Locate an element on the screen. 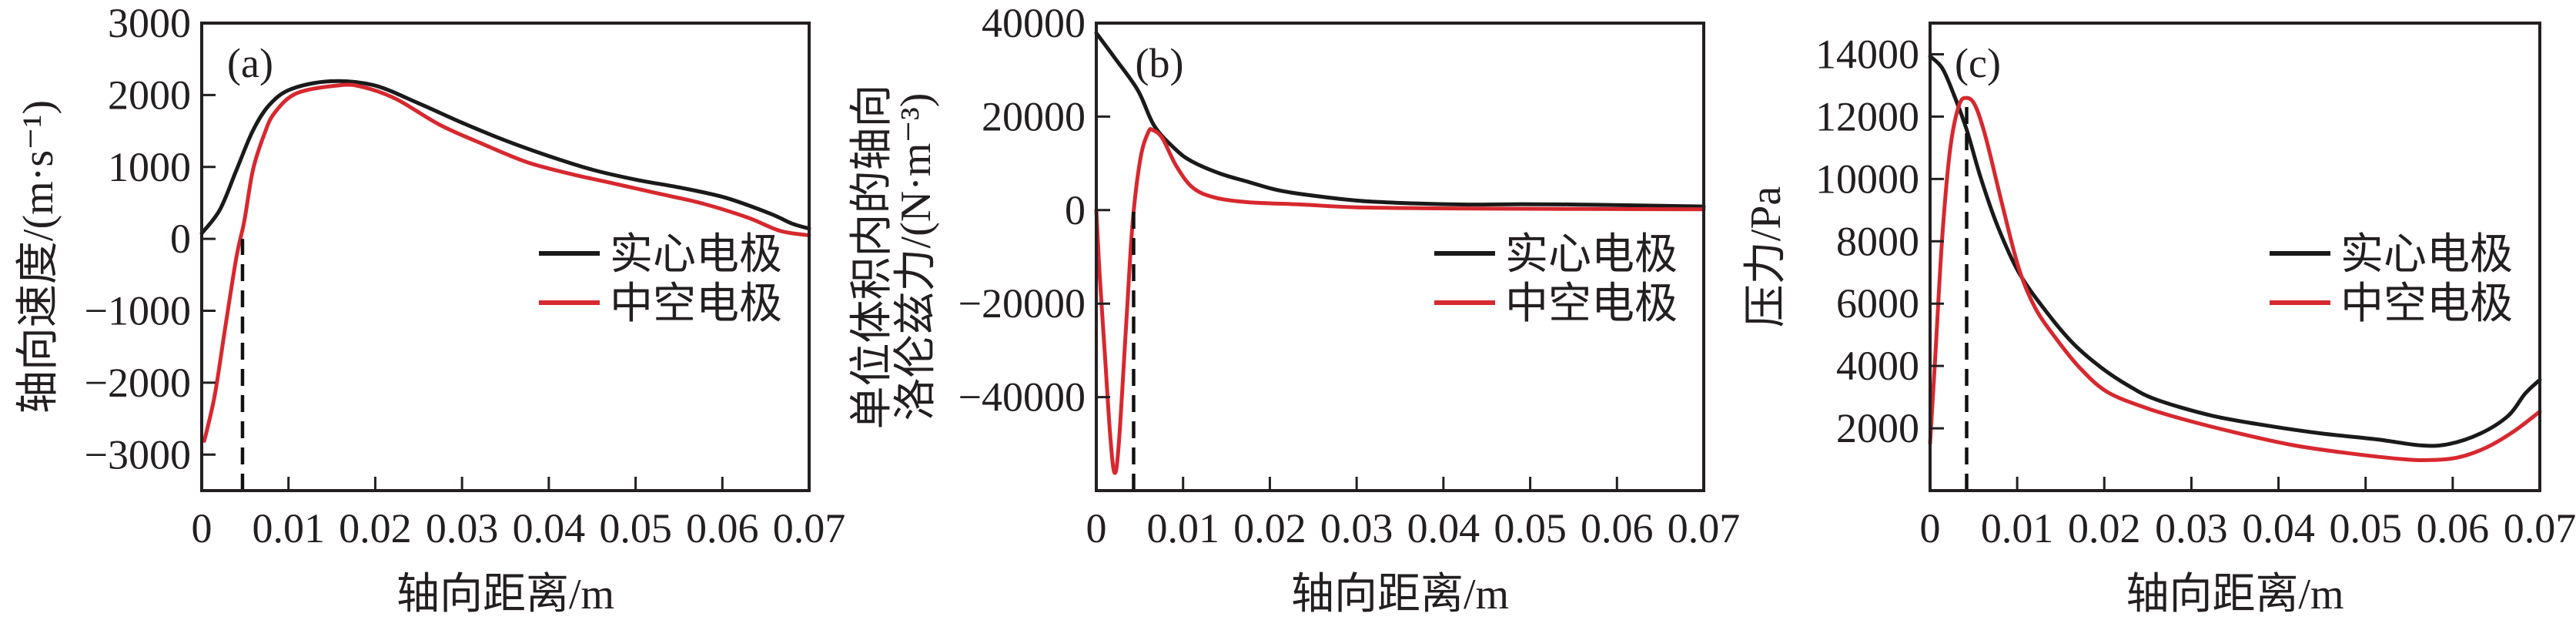 The image size is (2576, 620). y-tick-label: 1000 is located at coordinates (150, 167).